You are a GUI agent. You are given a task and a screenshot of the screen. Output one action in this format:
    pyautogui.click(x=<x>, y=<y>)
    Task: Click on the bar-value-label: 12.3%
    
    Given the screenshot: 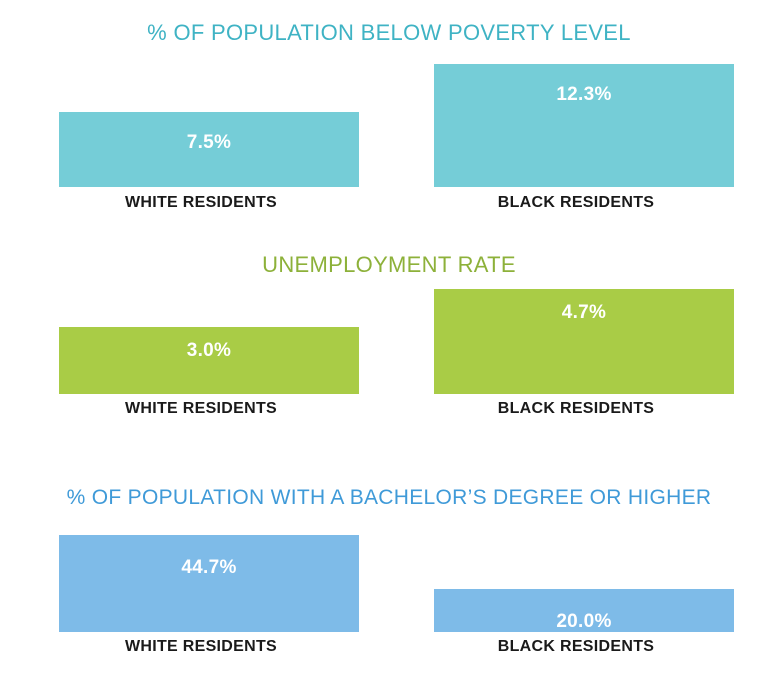 What is the action you would take?
    pyautogui.click(x=584, y=94)
    